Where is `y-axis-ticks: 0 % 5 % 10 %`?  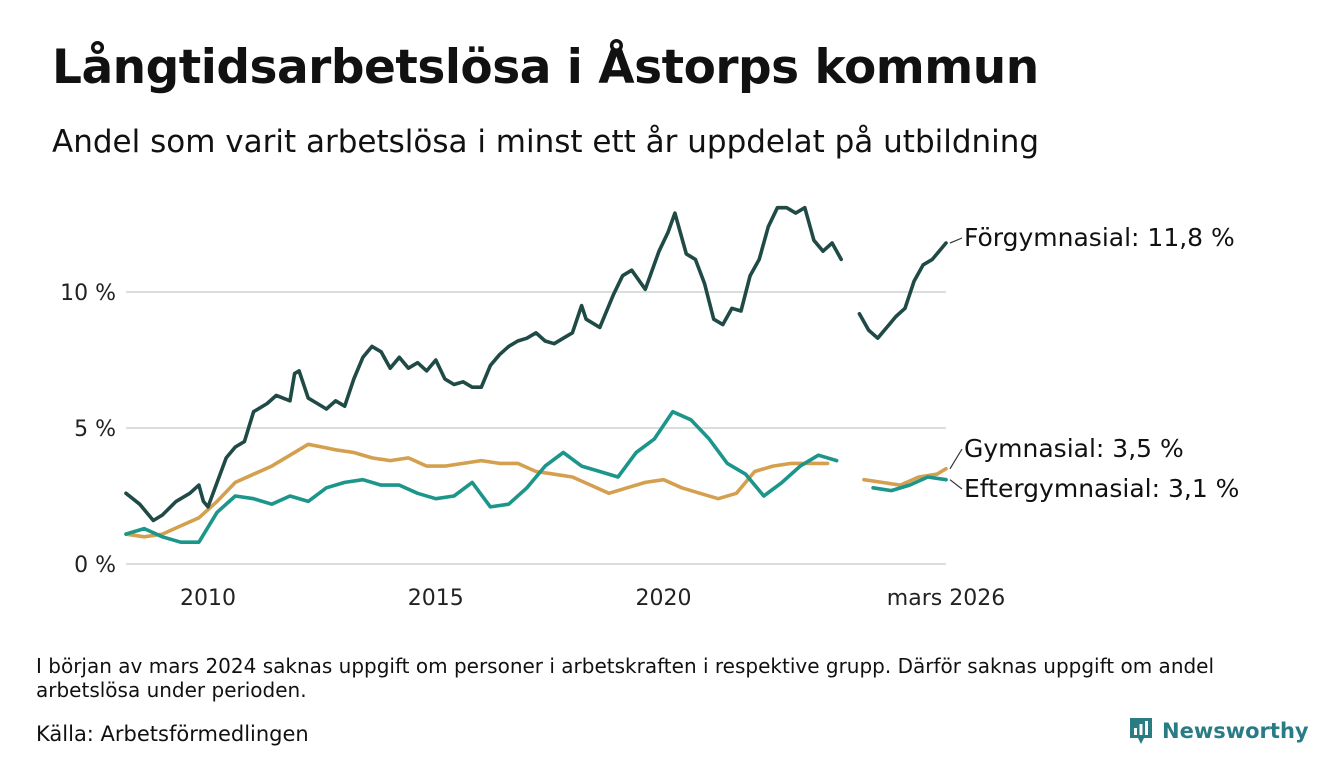 y-axis-ticks: 0 % 5 % 10 % is located at coordinates (88, 429).